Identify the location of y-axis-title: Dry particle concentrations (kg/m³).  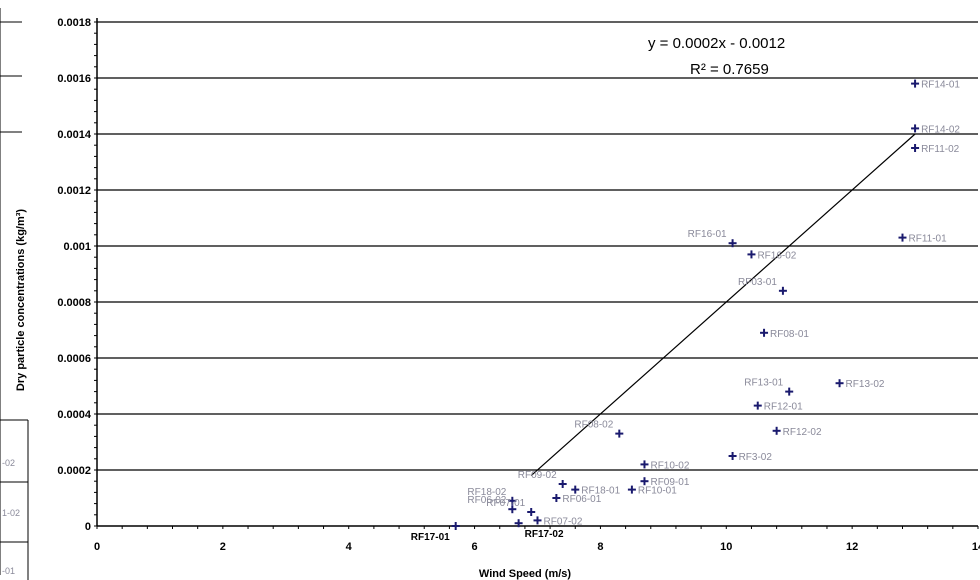
(21, 300).